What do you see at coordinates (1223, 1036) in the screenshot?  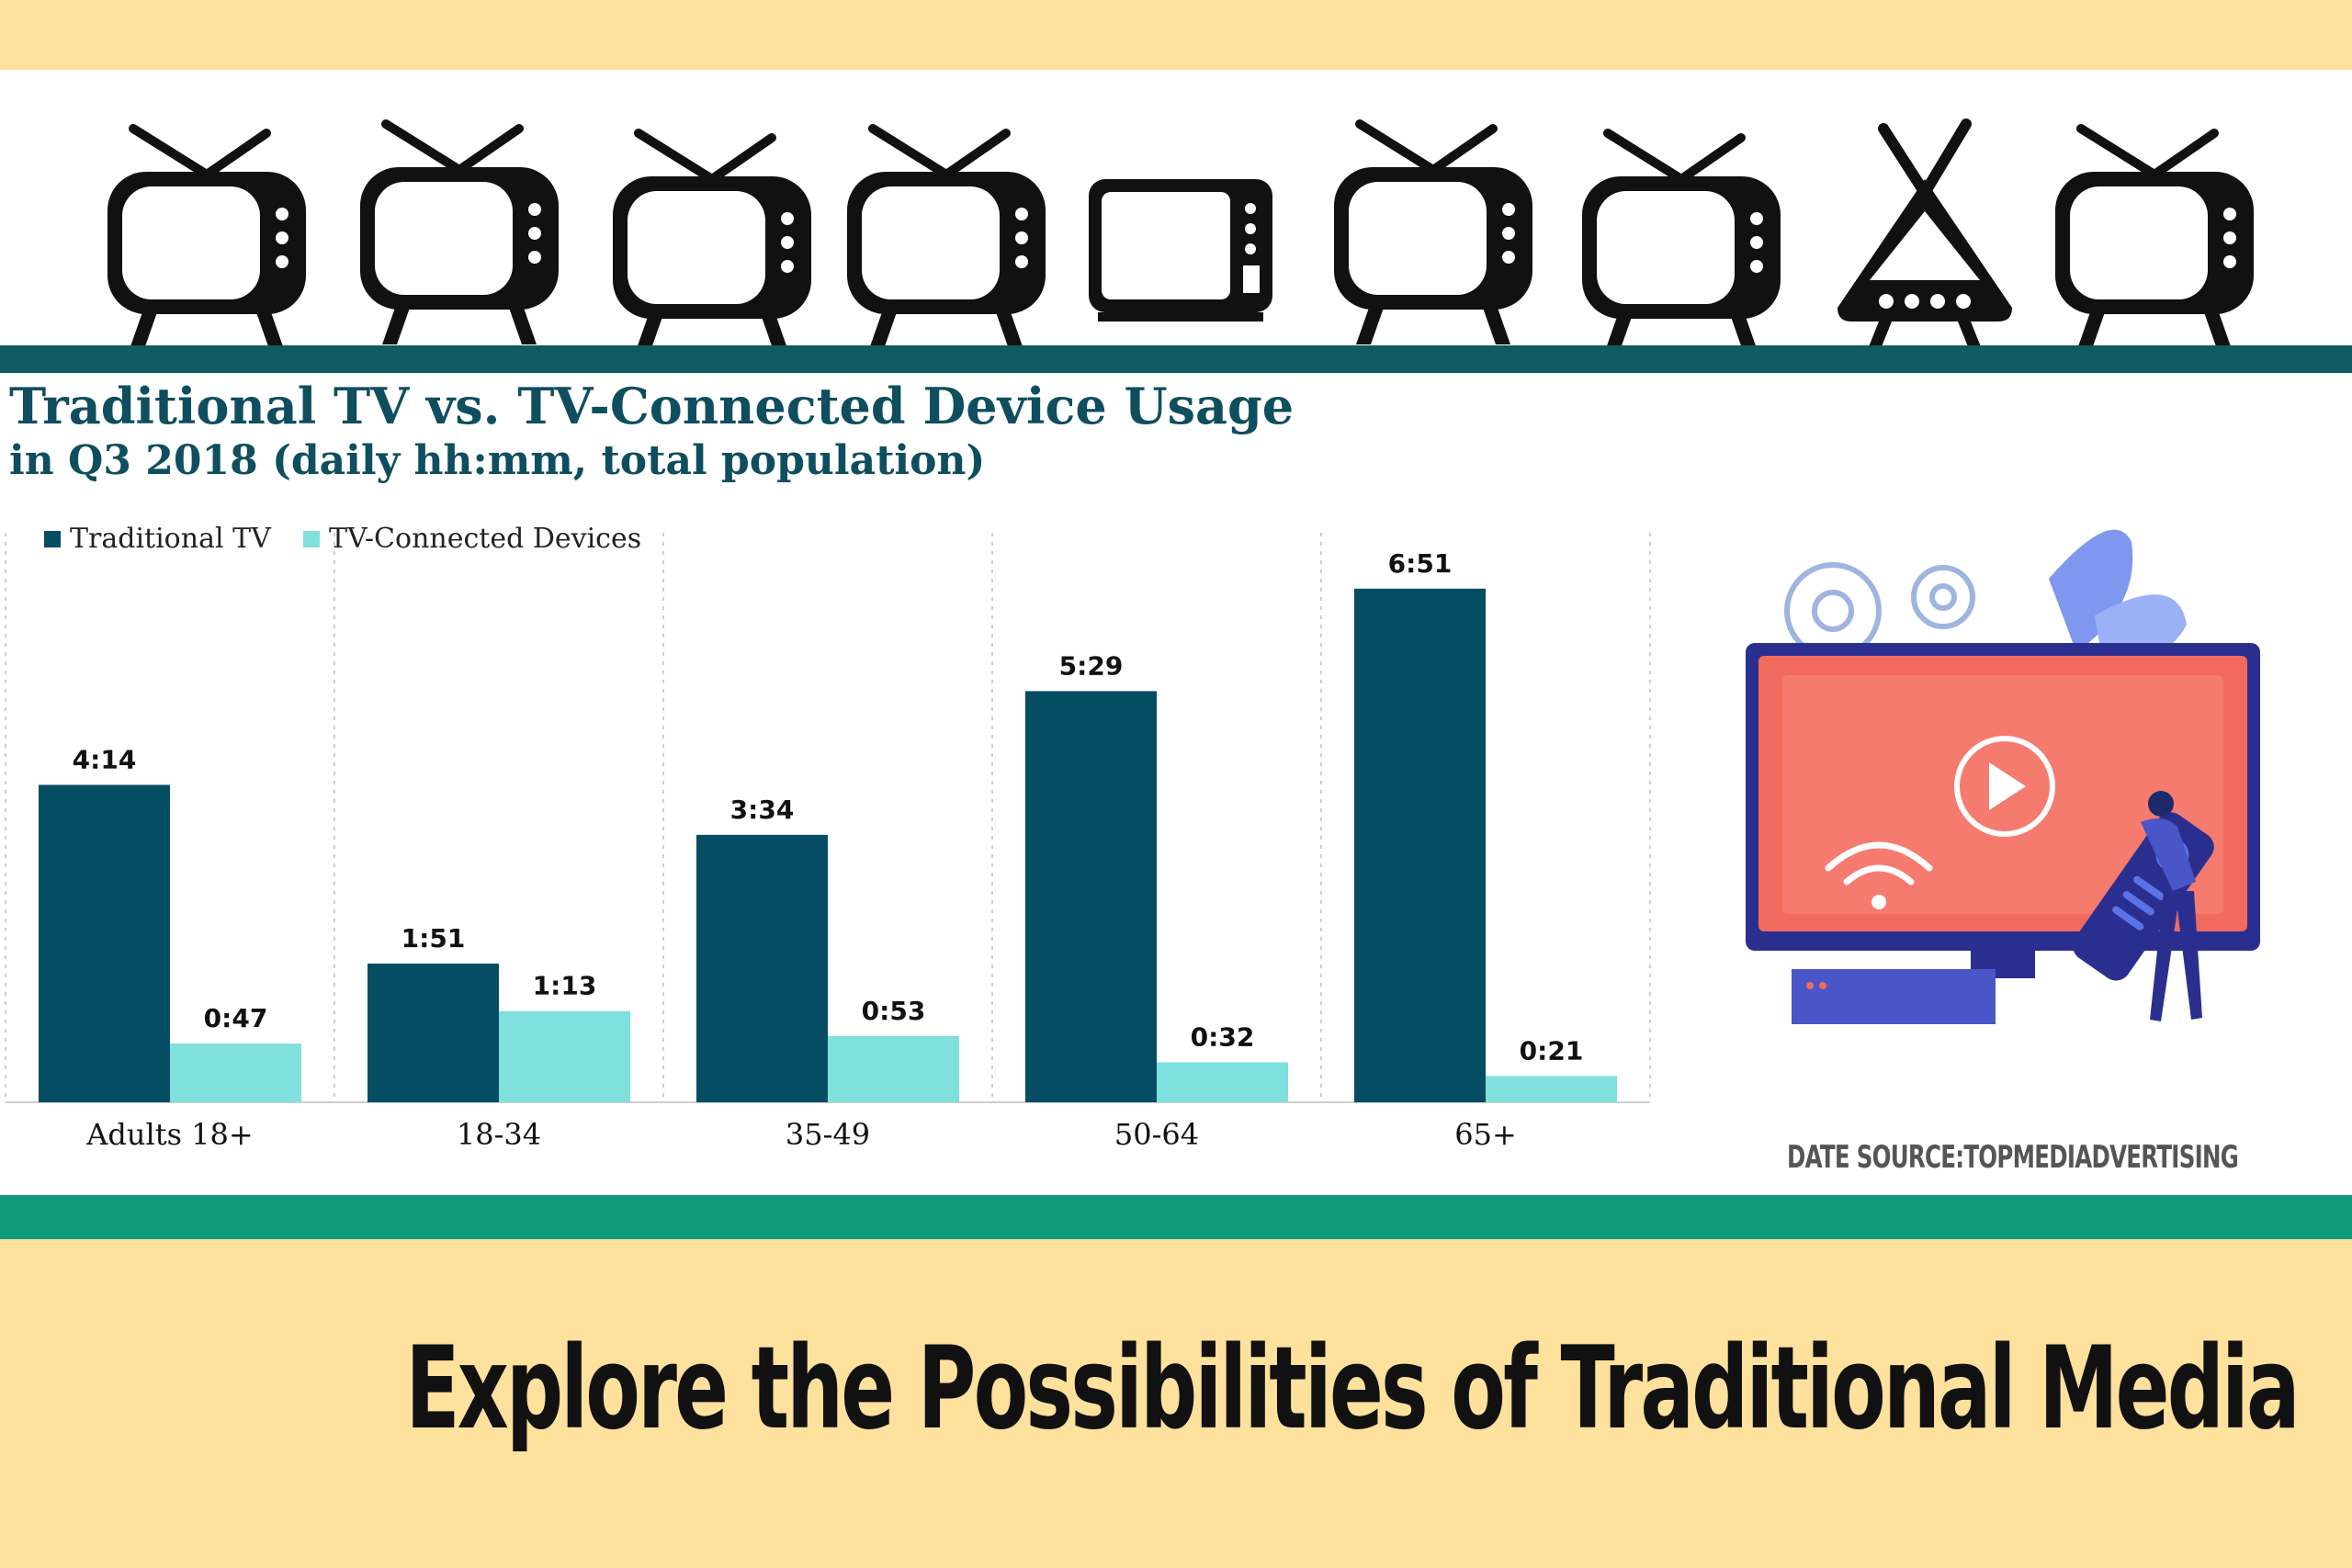 I see `bar-data-label: 0:32` at bounding box center [1223, 1036].